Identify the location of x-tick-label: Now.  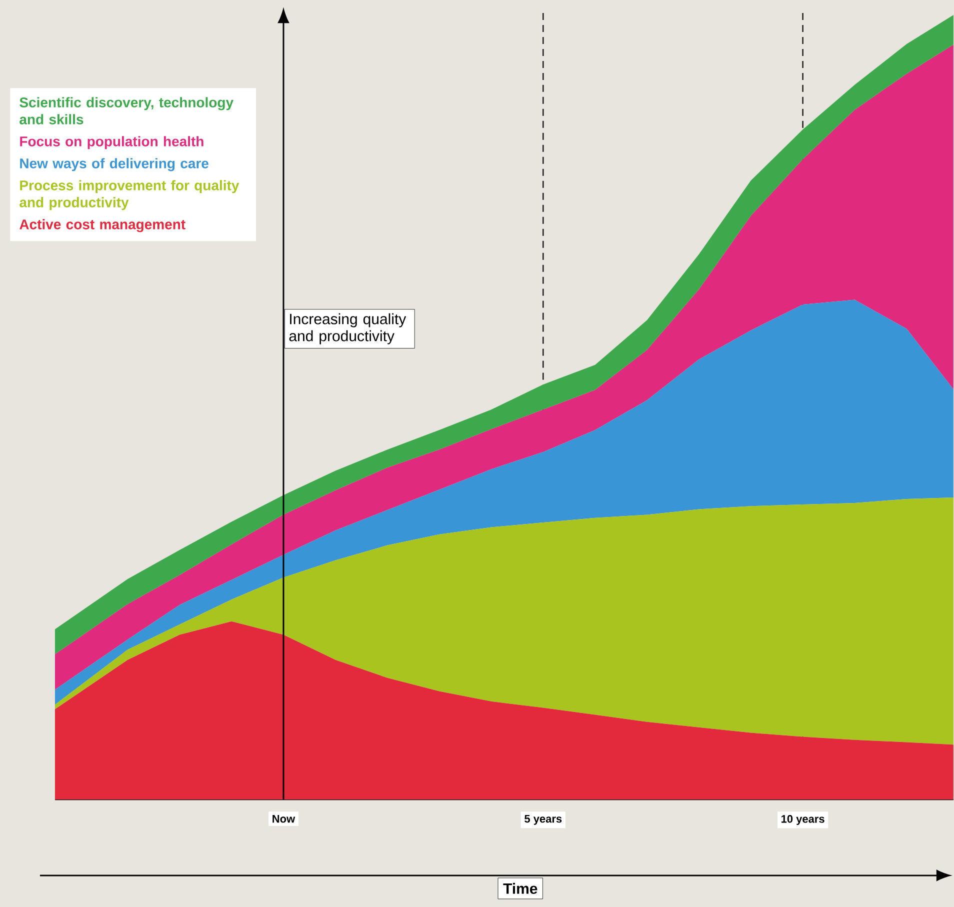
(284, 818).